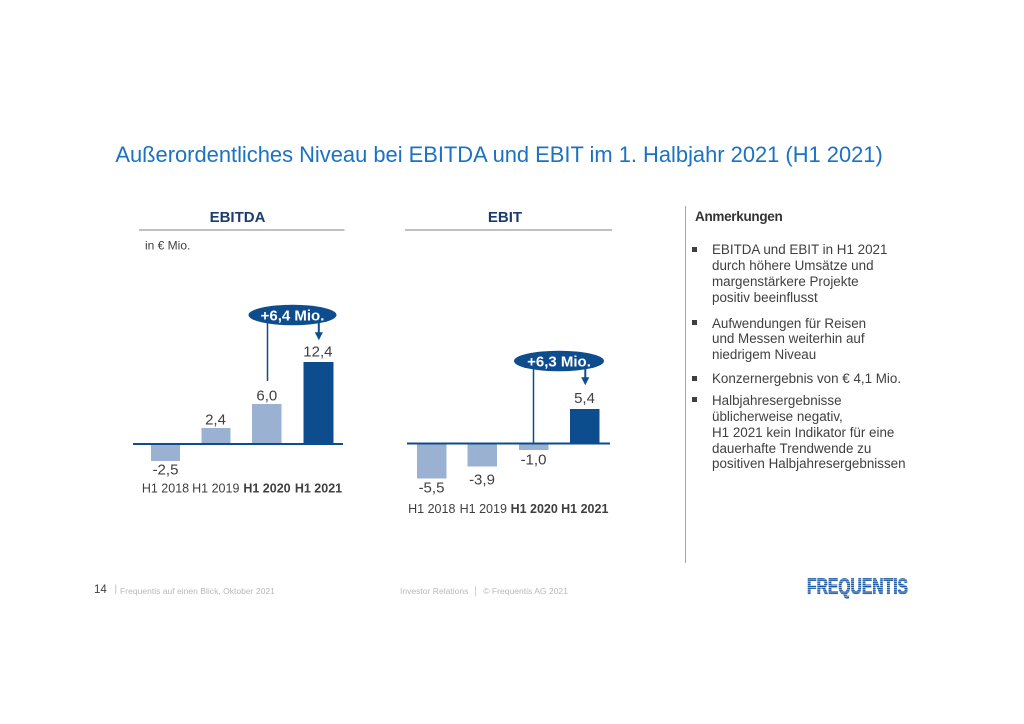 This screenshot has height=724, width=1024. Describe the element at coordinates (559, 362) in the screenshot. I see `svg-text: +6,3 Mio.` at that location.